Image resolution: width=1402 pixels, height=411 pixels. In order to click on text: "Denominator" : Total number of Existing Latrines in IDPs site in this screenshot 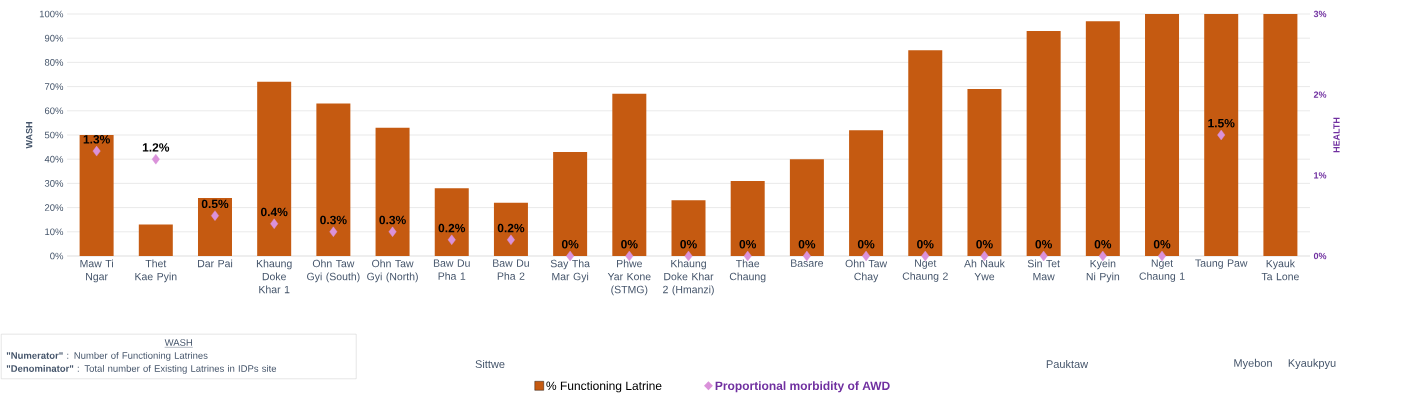, I will do `click(141, 369)`.